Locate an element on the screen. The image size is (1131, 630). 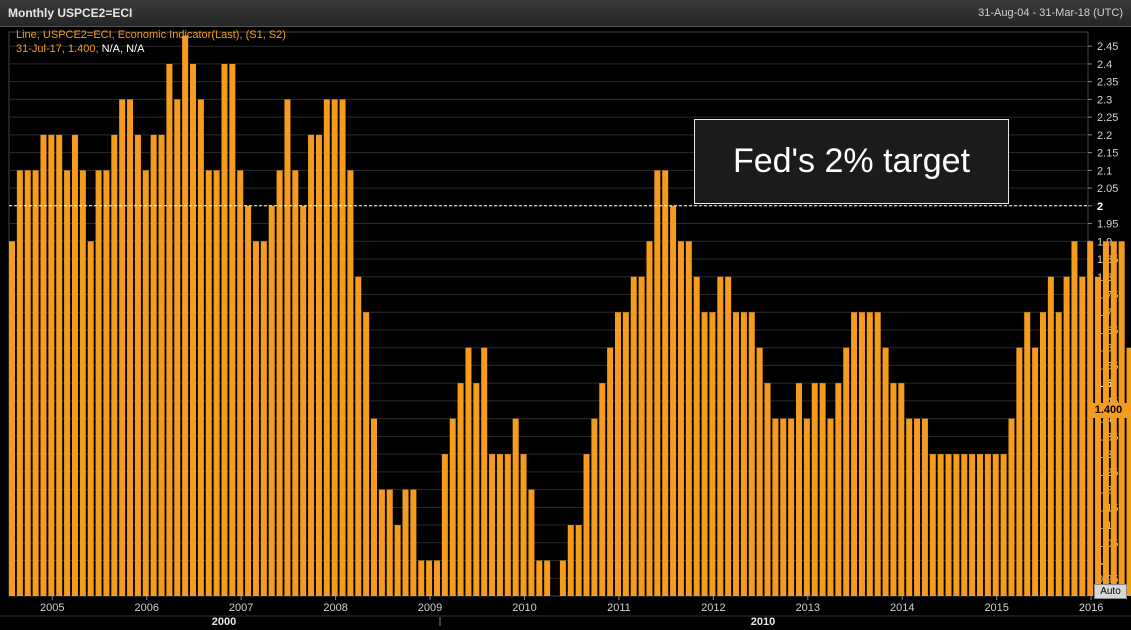
x-tick-label: 2013 is located at coordinates (808, 608).